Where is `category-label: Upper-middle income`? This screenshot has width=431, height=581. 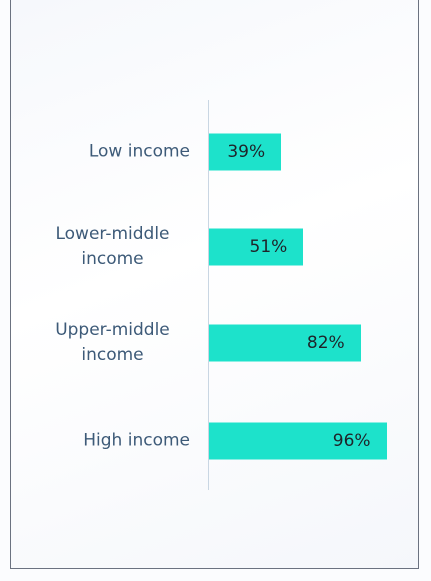
category-label: Upper-middle income is located at coordinates (112, 342).